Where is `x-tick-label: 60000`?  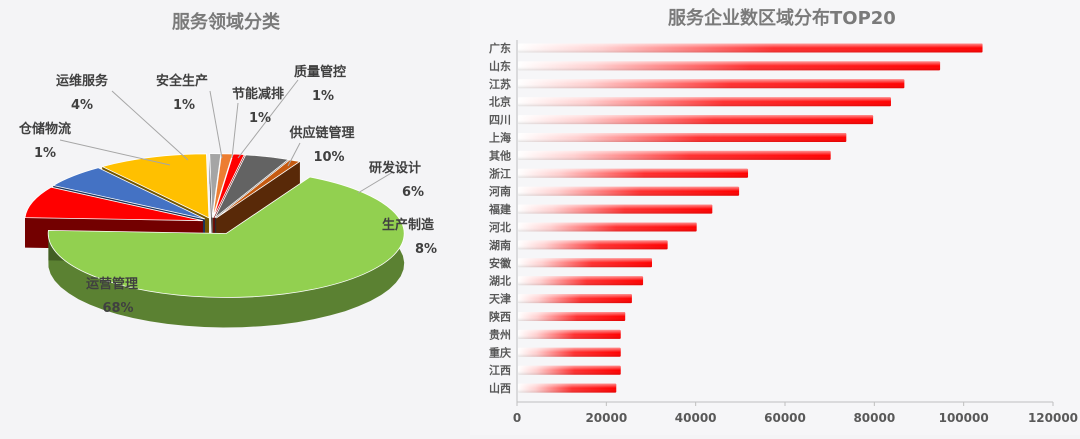 x-tick-label: 60000 is located at coordinates (785, 418).